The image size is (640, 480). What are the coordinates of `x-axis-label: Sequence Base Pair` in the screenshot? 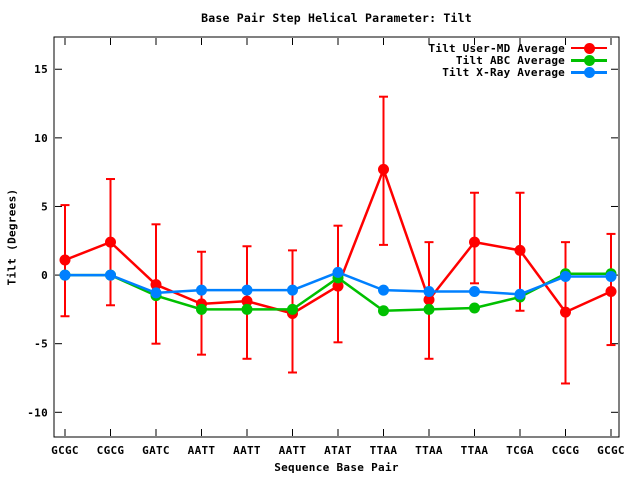 It's located at (336, 467).